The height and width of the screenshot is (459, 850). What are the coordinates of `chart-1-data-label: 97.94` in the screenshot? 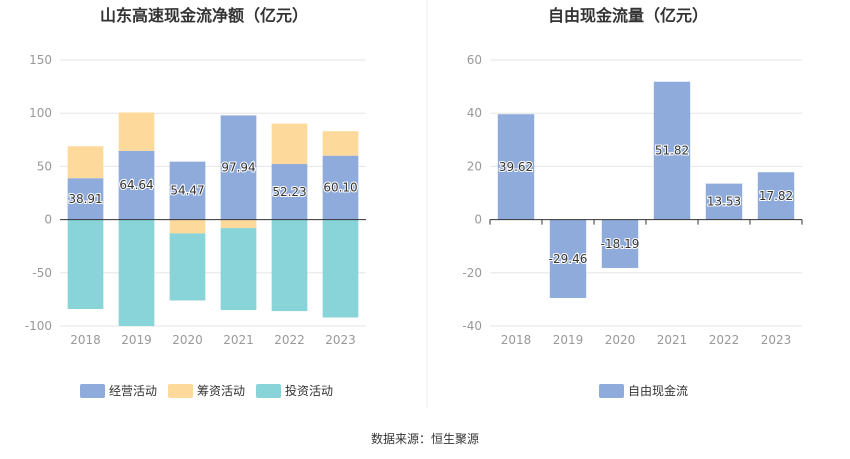 It's located at (238, 167).